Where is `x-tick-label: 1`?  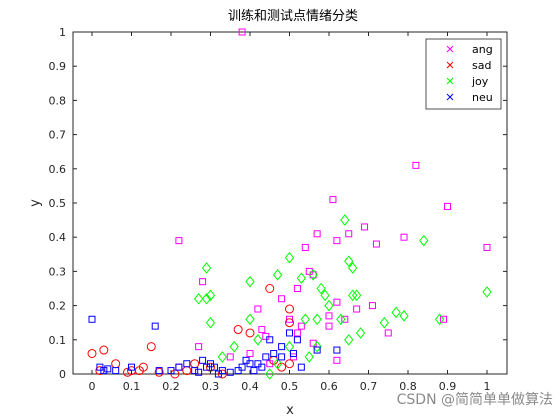 x-tick-label: 1 is located at coordinates (487, 386).